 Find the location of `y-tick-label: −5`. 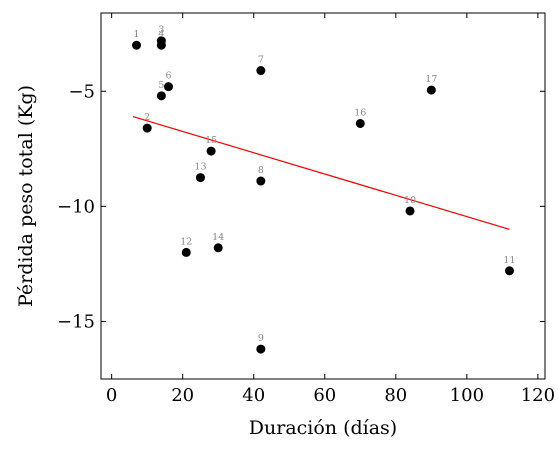

y-tick-label: −5 is located at coordinates (81, 91).